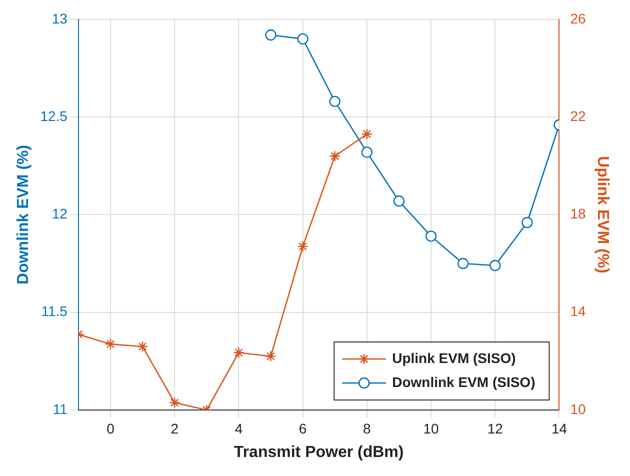 This screenshot has height=476, width=630. I want to click on y2-tick-label: 14, so click(578, 311).